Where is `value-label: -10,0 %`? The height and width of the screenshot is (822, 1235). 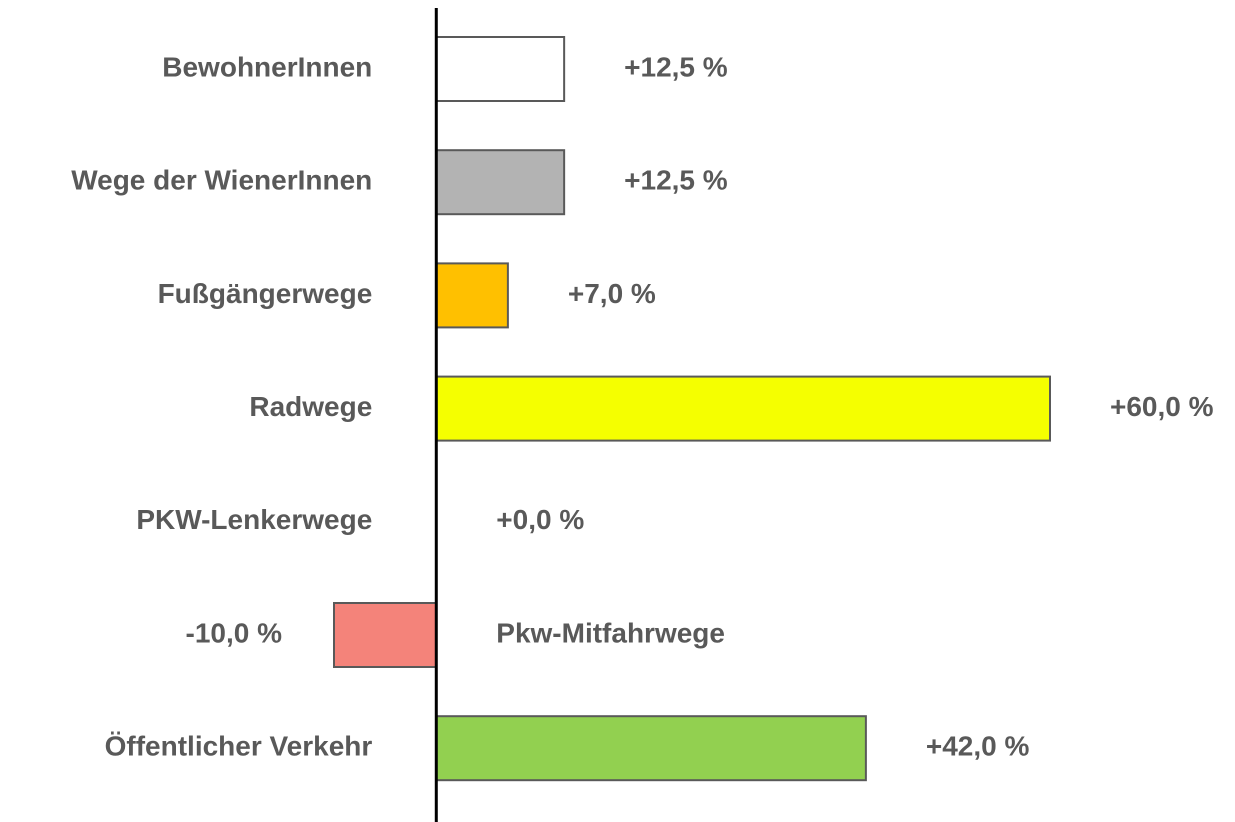 value-label: -10,0 % is located at coordinates (234, 632).